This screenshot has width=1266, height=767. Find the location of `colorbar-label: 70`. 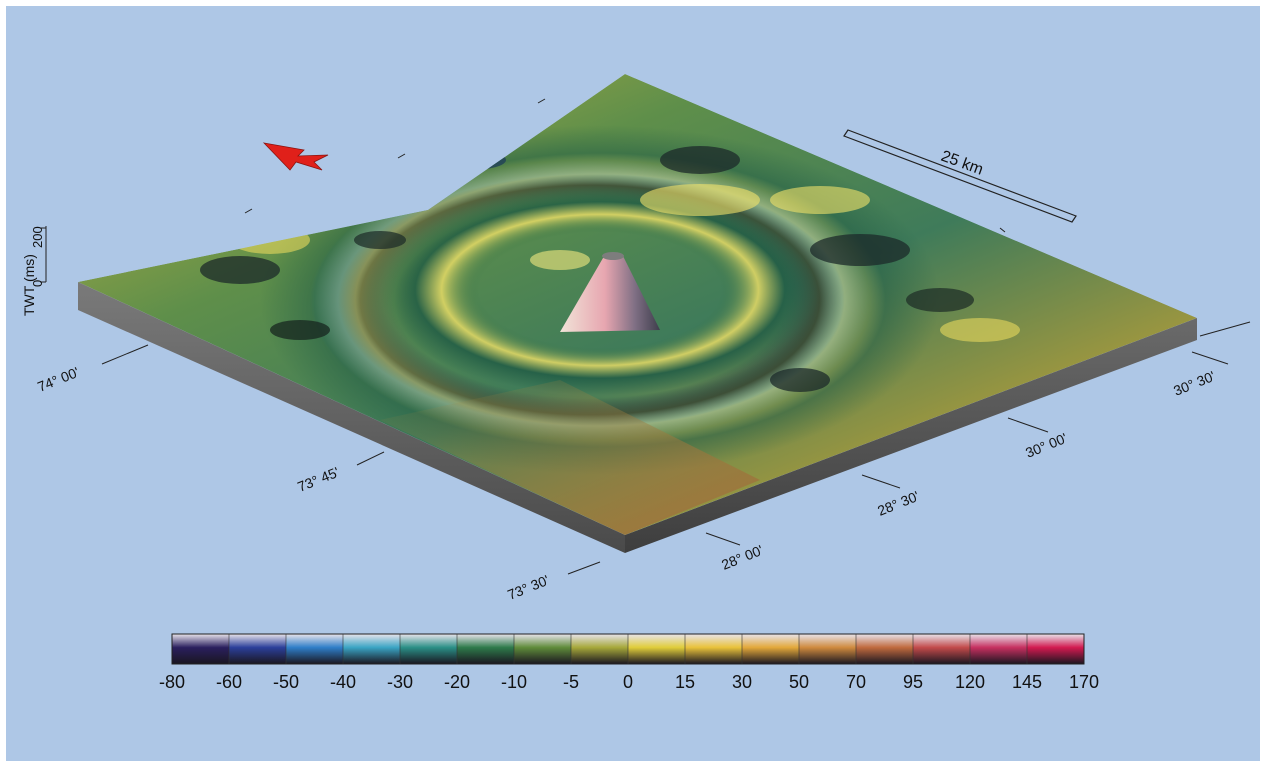

colorbar-label: 70 is located at coordinates (856, 682).